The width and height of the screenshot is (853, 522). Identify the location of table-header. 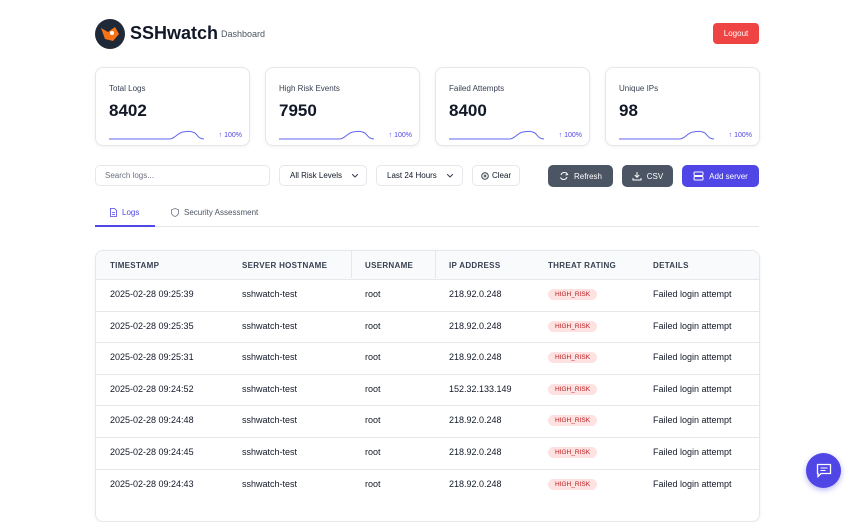
(427, 265).